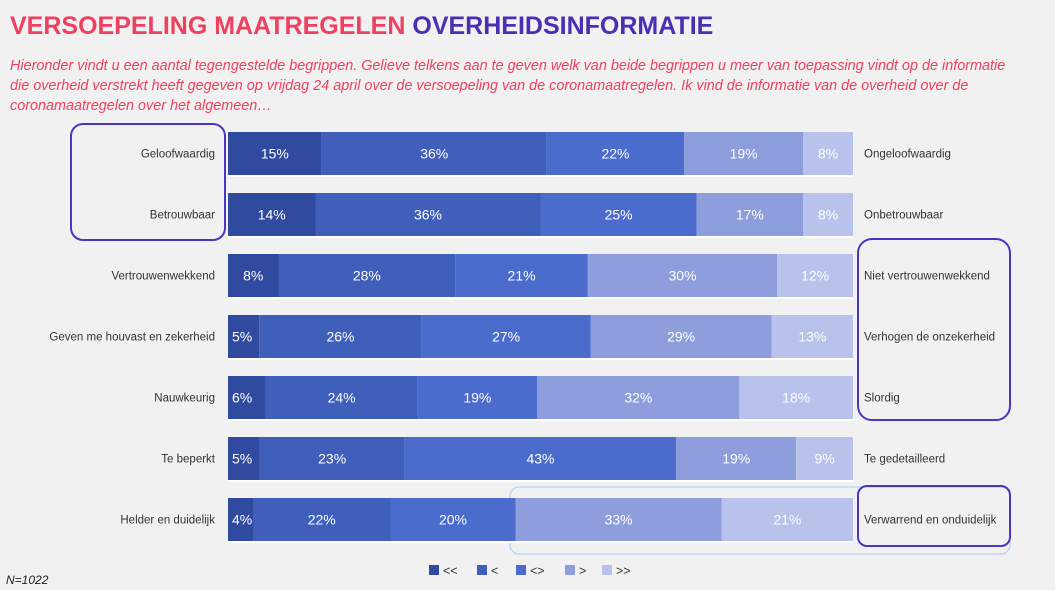 The image size is (1055, 590). What do you see at coordinates (182, 216) in the screenshot?
I see `category-label: Betrouwbaar` at bounding box center [182, 216].